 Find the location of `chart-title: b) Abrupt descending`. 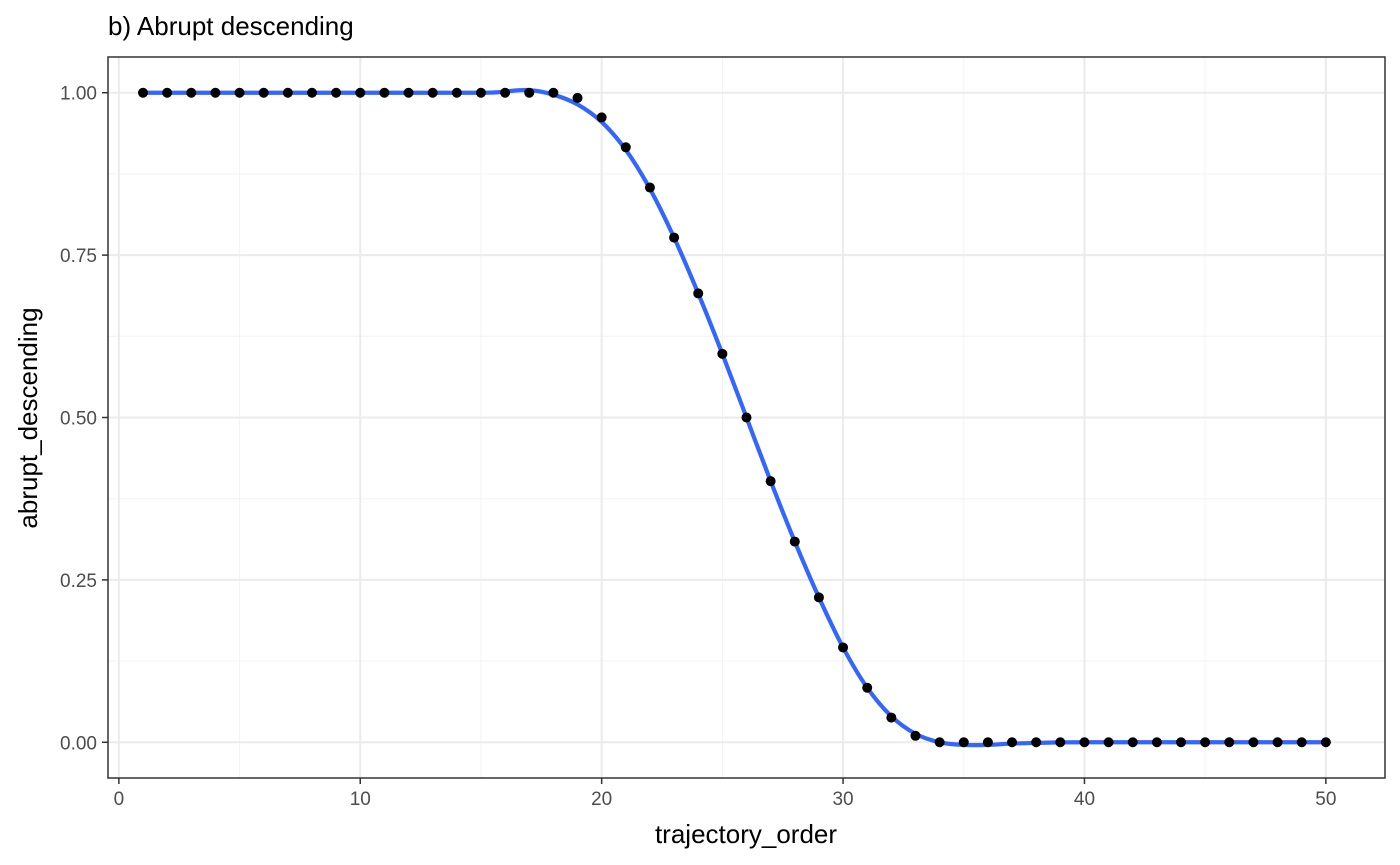

chart-title: b) Abrupt descending is located at coordinates (231, 26).